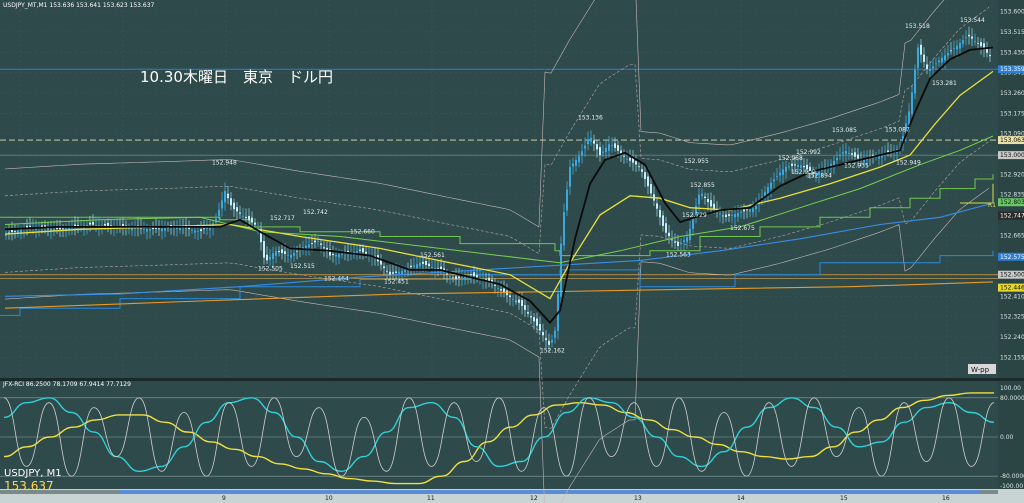 This screenshot has width=1024, height=503. I want to click on price-axis-badge-label: 153.359, so click(1012, 69).